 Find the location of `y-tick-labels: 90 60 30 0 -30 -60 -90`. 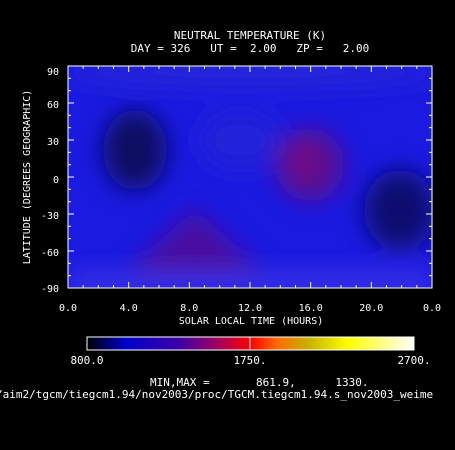

y-tick-labels: 90 60 30 0 -30 -60 -90 is located at coordinates (50, 181).